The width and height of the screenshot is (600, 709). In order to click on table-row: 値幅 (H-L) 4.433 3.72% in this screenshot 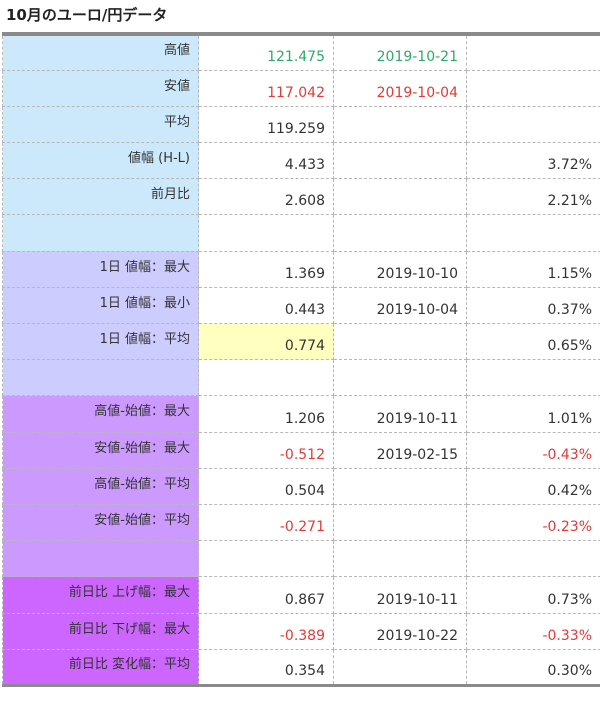, I will do `click(301, 161)`.